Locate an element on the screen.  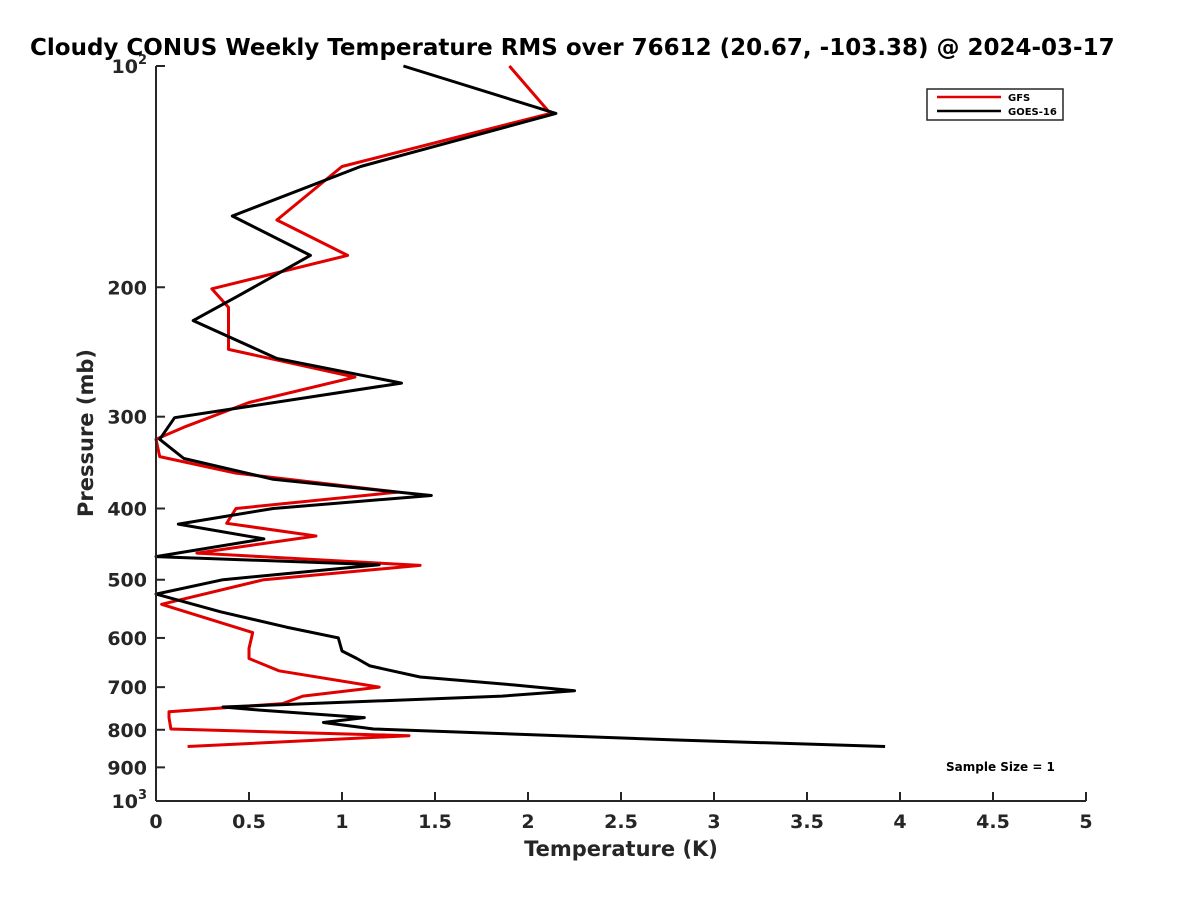
y-tick-label: 500 is located at coordinates (127, 581).